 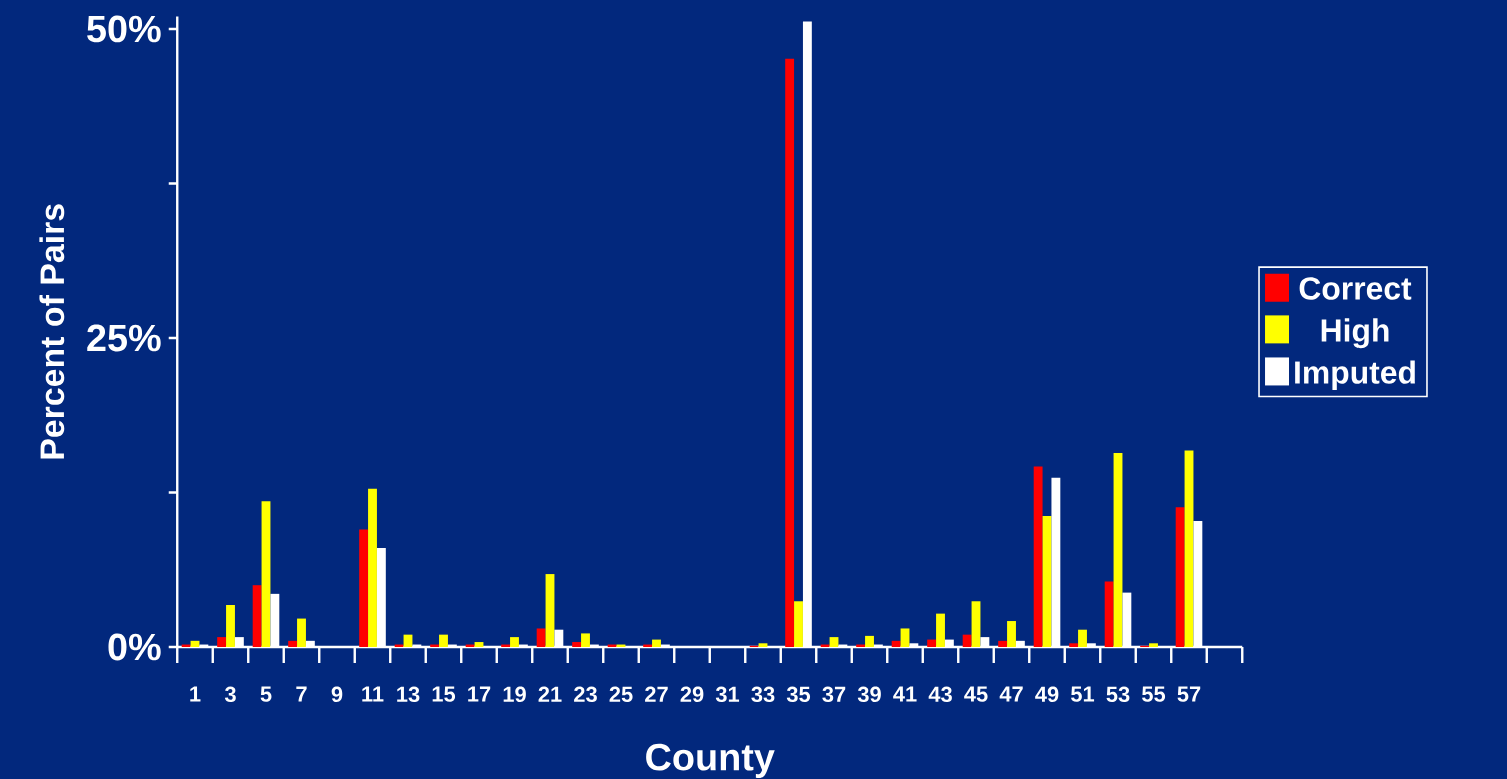 I want to click on x-tick-label: 7, so click(x=301, y=694).